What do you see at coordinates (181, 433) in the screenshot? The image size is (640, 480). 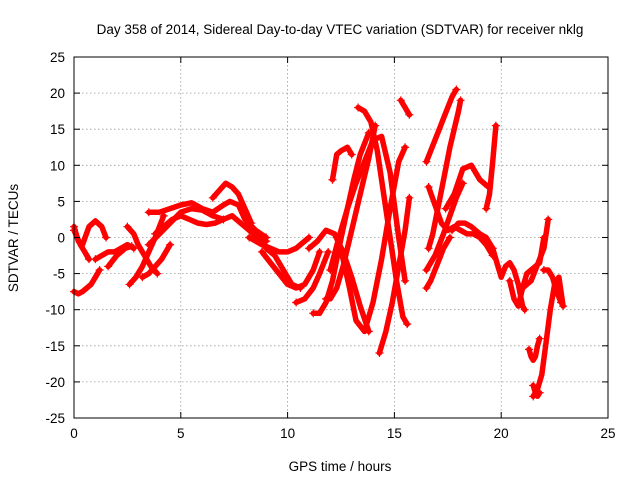 I see `x-tick-label: 5` at bounding box center [181, 433].